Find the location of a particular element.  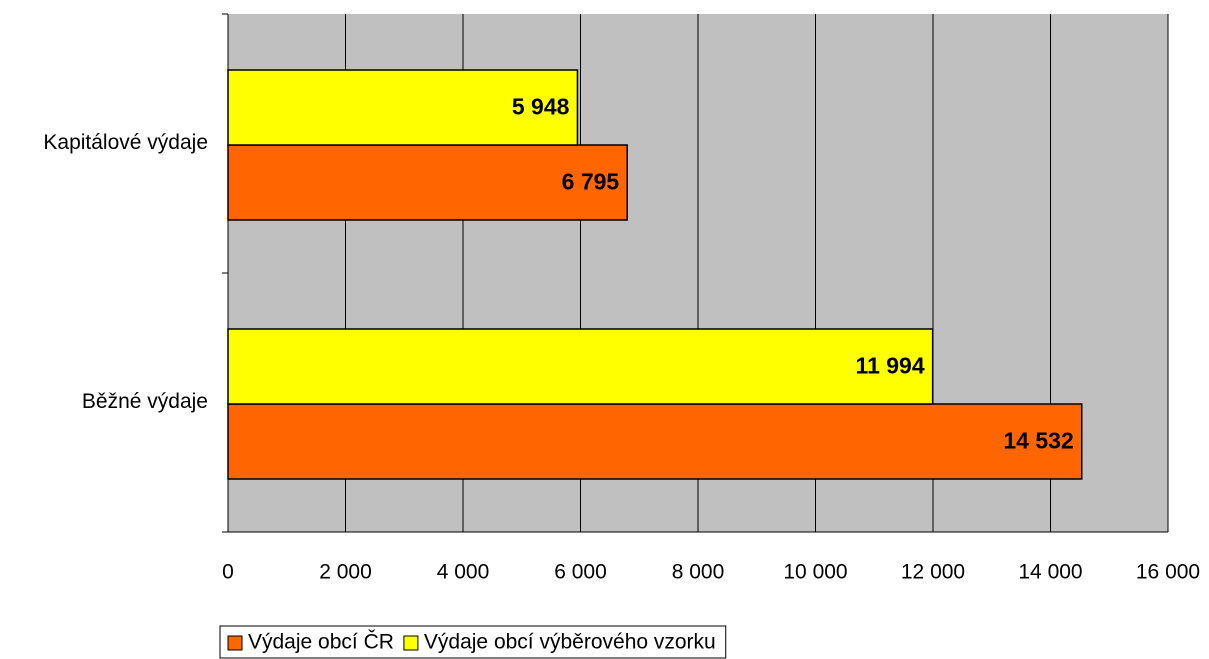

legend is located at coordinates (473, 642).